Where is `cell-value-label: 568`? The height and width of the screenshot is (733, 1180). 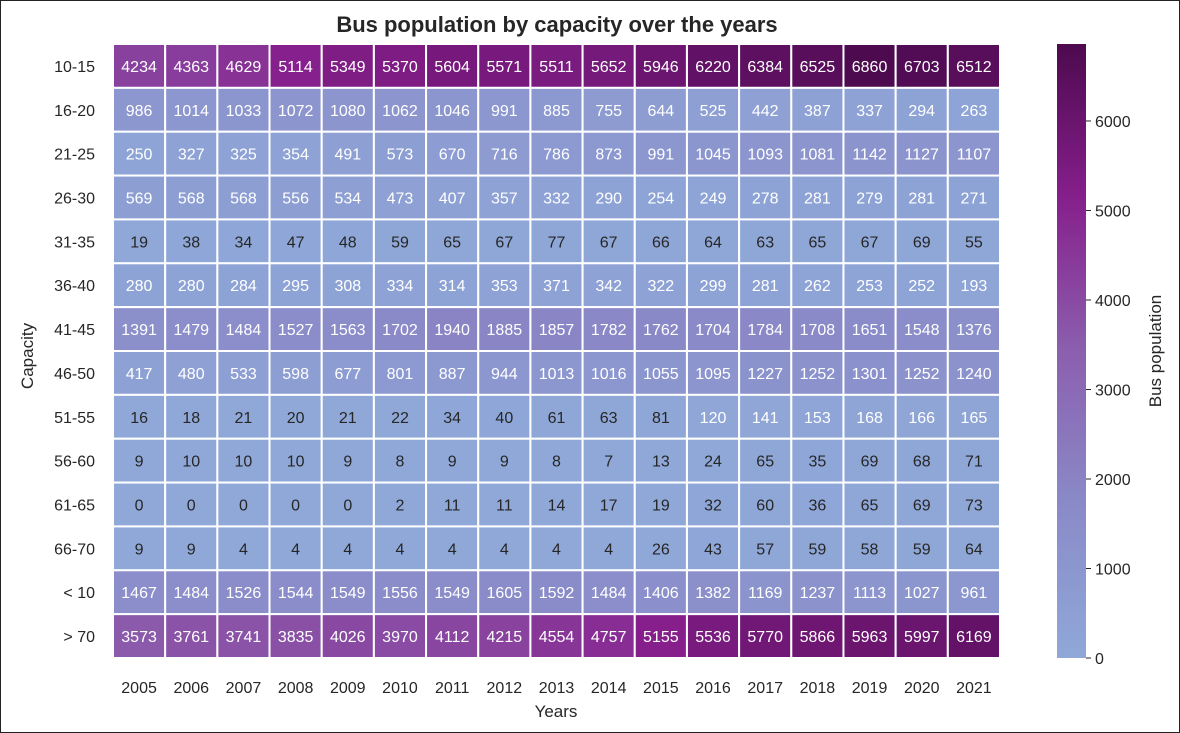
cell-value-label: 568 is located at coordinates (191, 199).